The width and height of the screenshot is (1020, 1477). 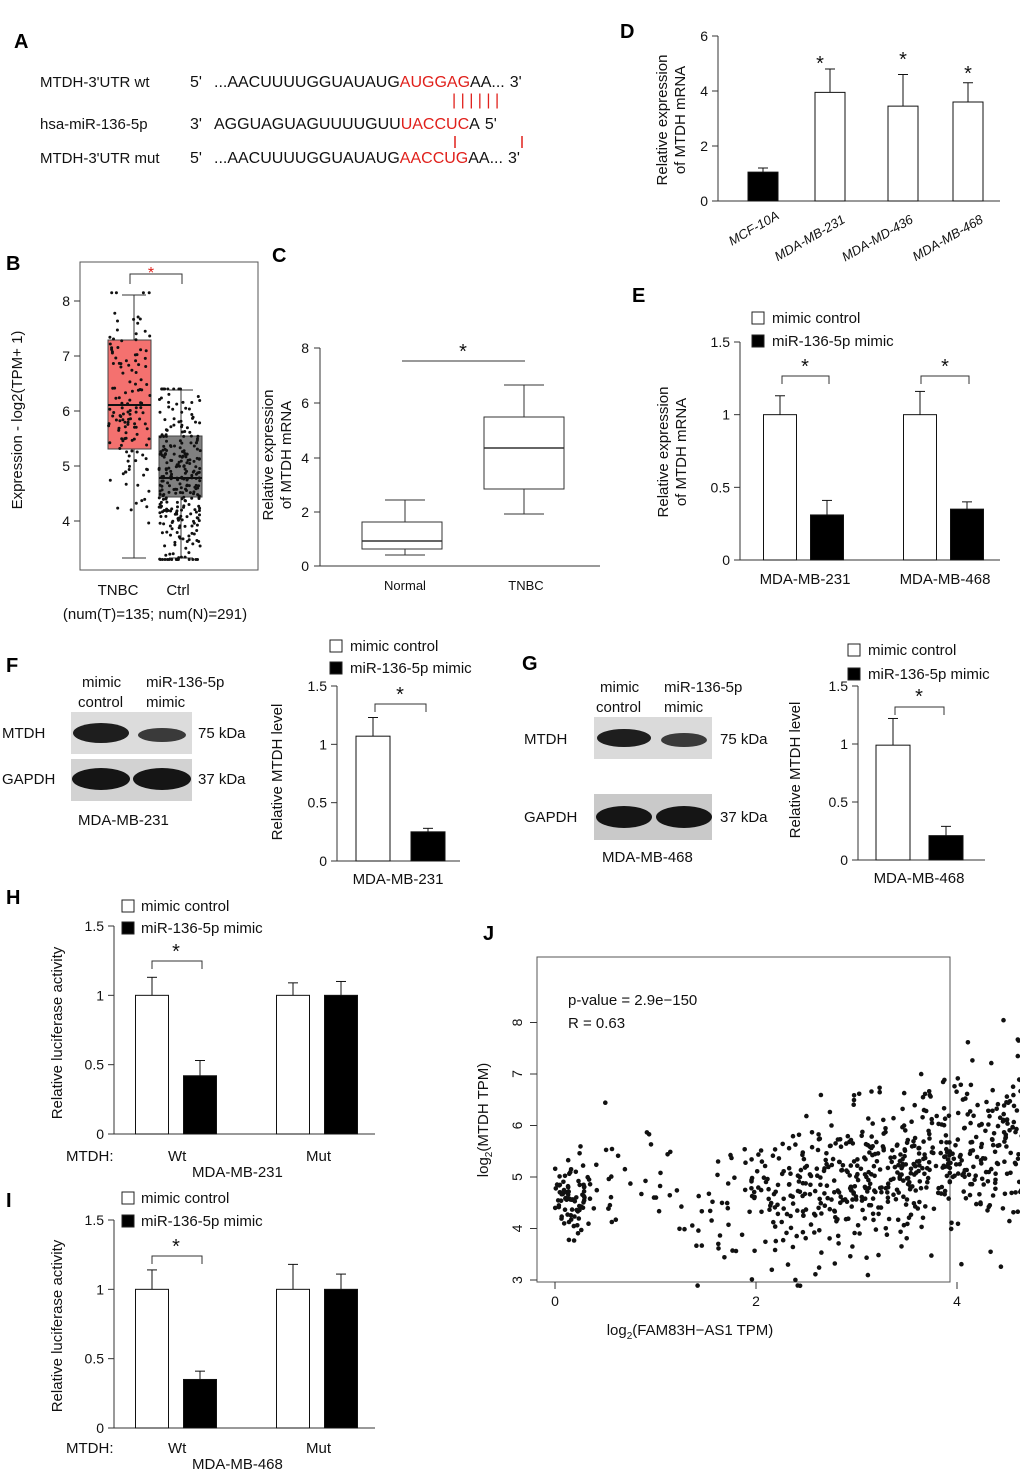 I want to click on panel-b-ytick-label-4: 4, so click(x=66, y=521).